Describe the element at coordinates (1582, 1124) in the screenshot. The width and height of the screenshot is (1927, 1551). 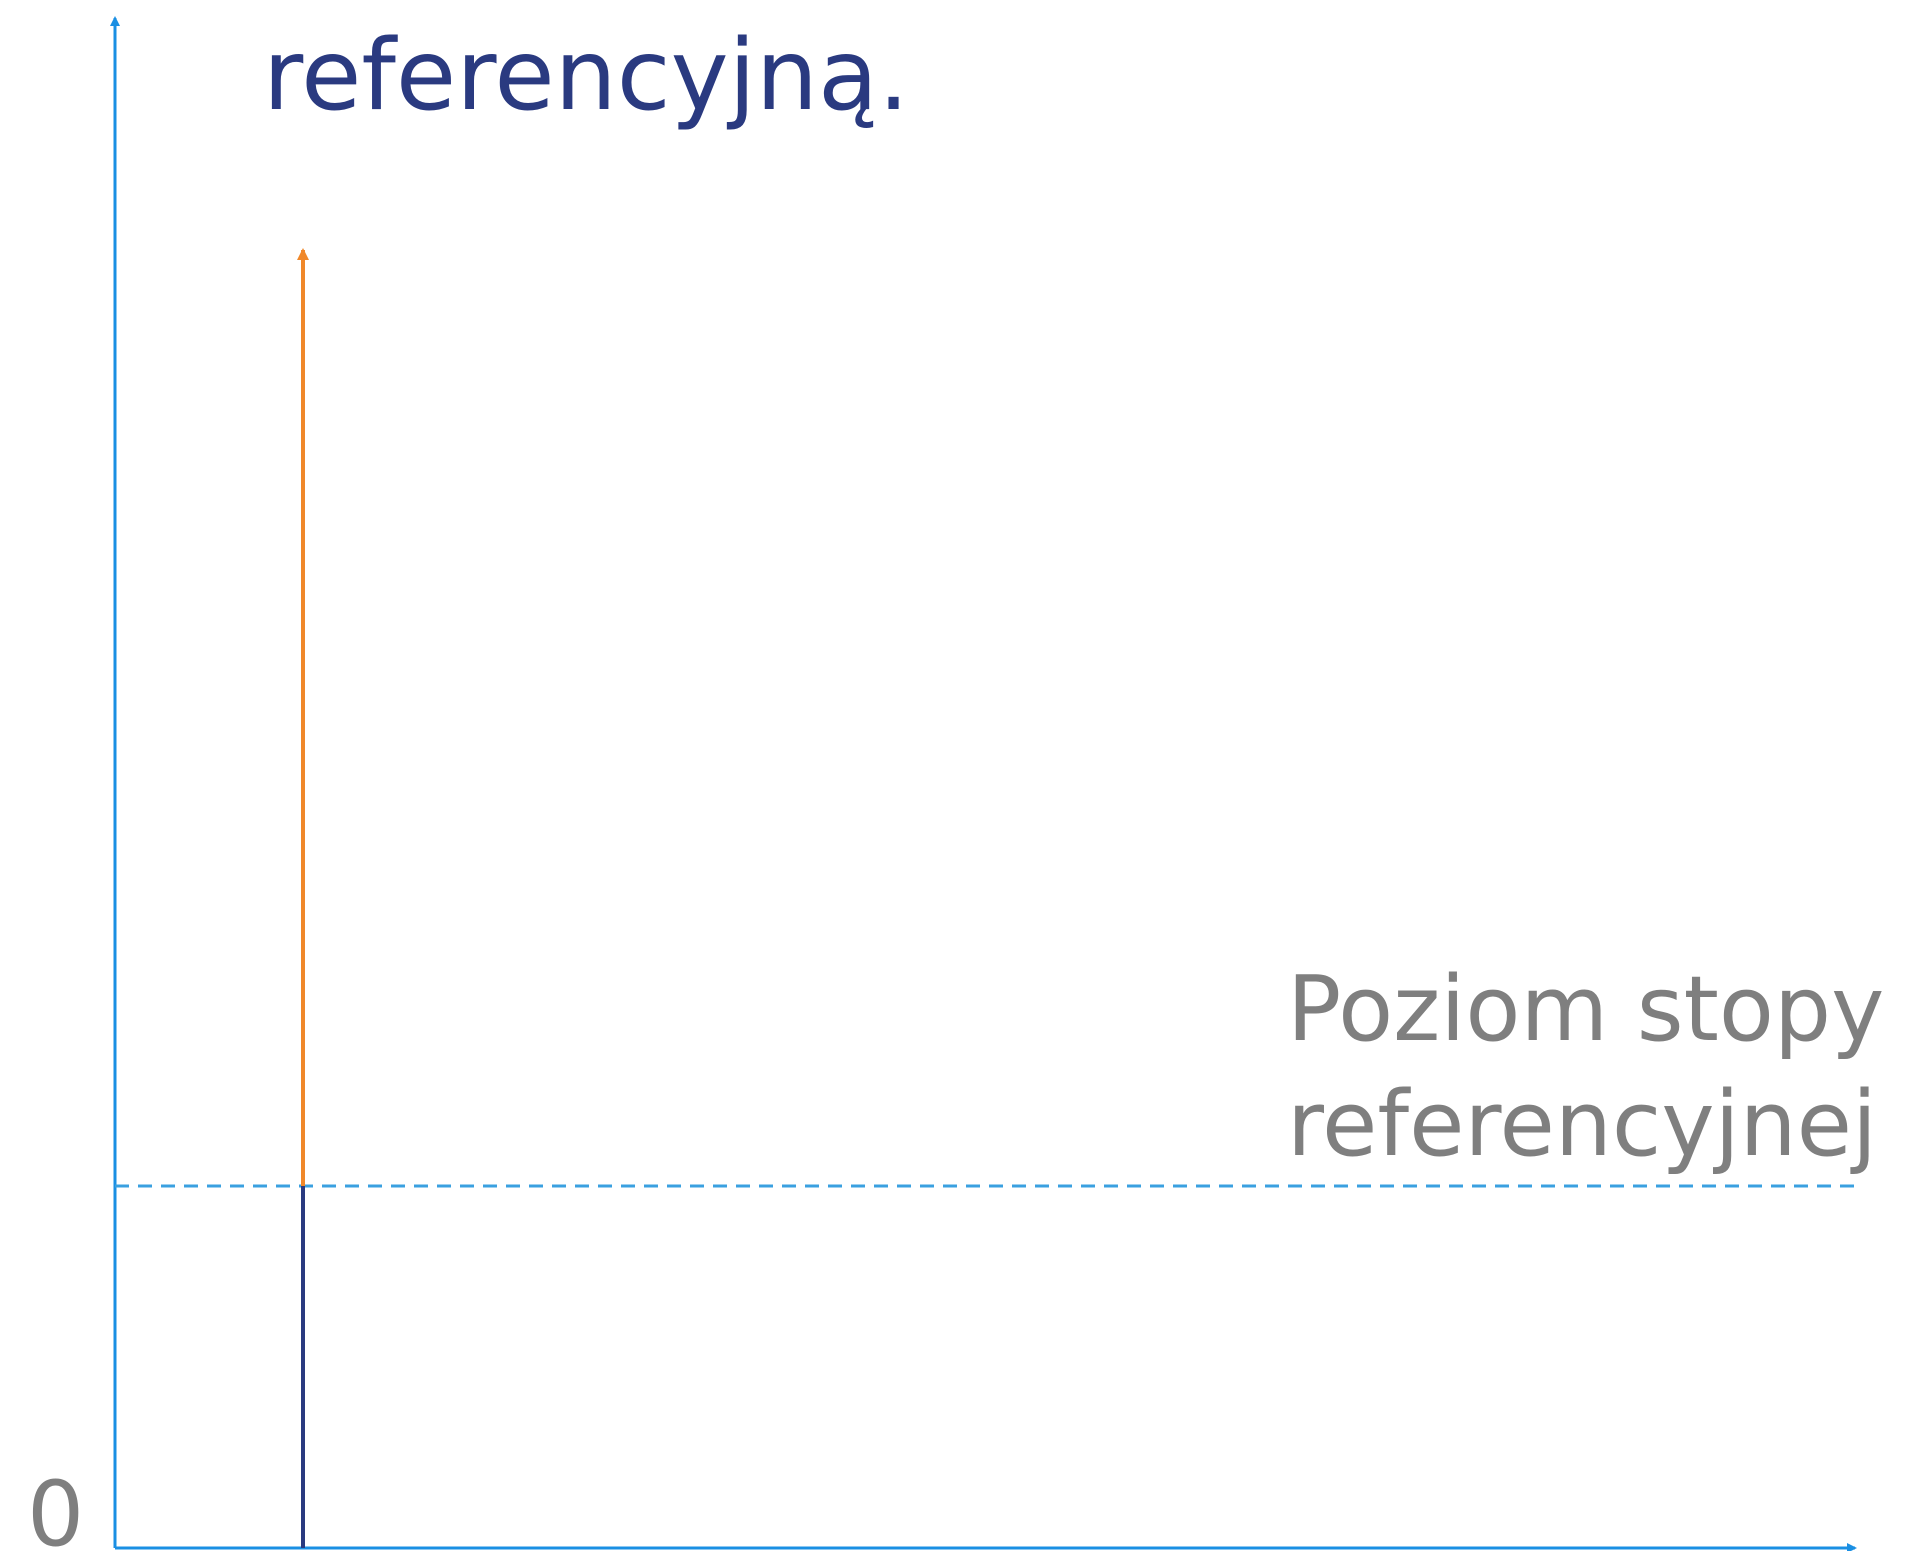
I see `reference-label: referencyjnej` at that location.